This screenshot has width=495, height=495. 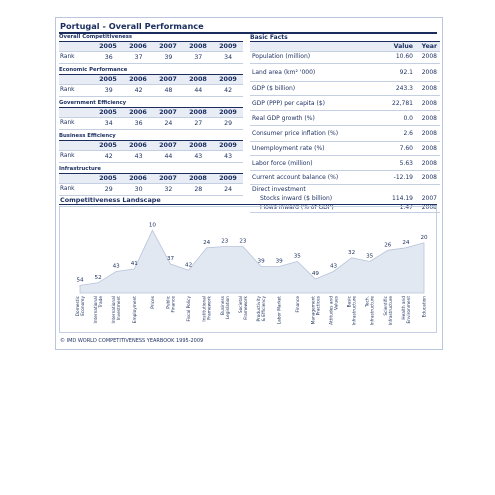 I want to click on rank-value: 48, so click(x=168, y=90).